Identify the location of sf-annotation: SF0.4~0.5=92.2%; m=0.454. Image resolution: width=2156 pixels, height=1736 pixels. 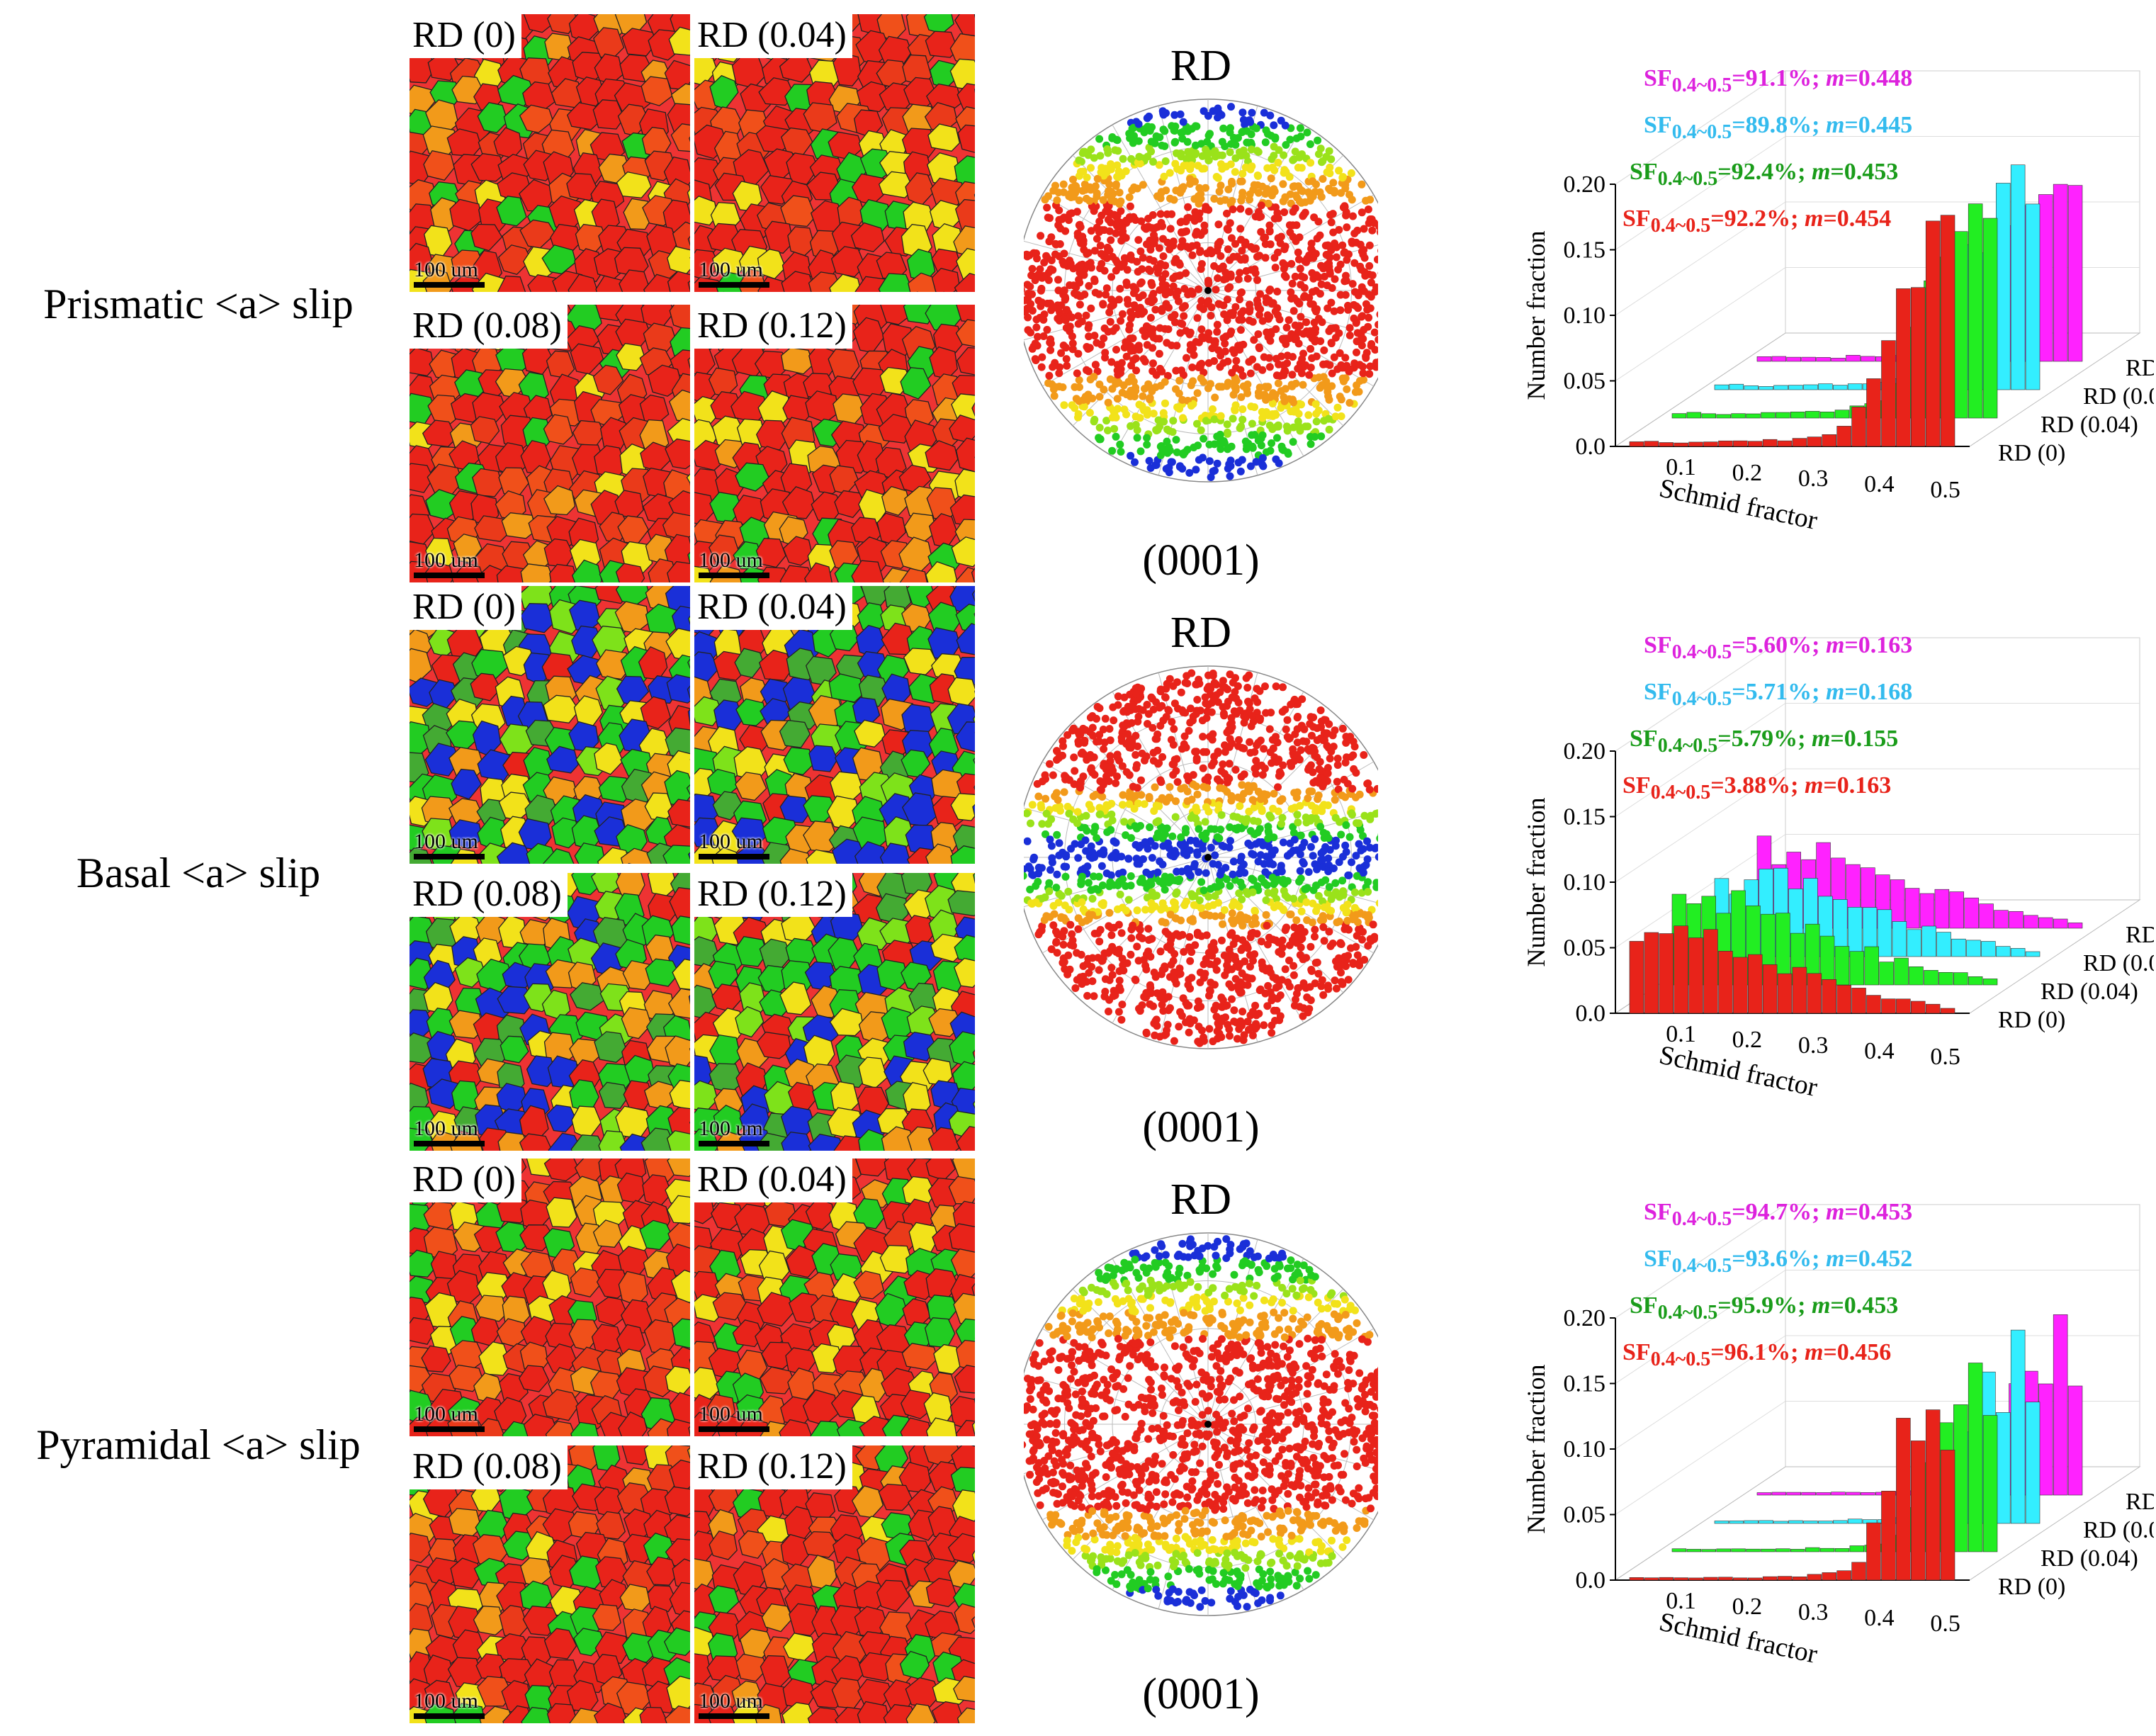
(1756, 221).